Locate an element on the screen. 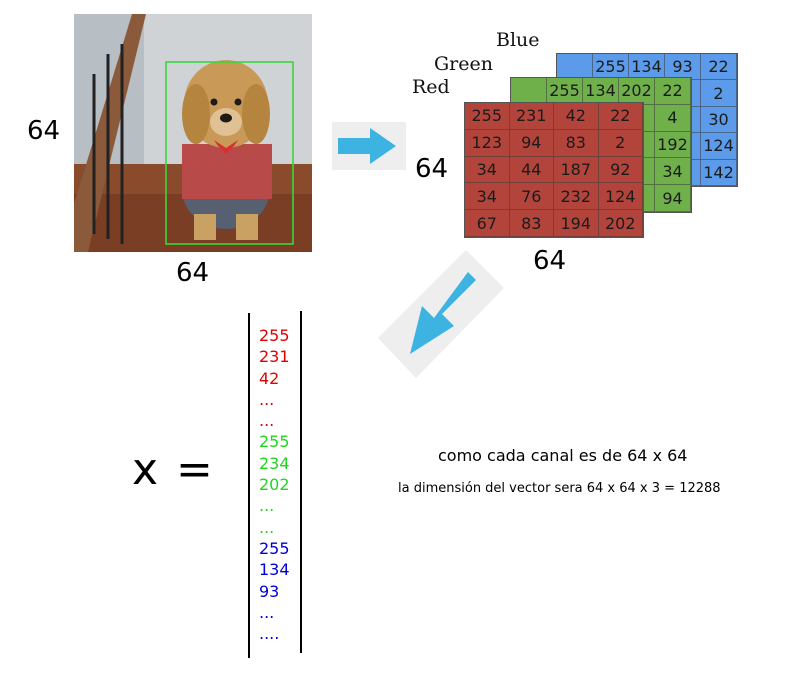 The height and width of the screenshot is (697, 810). red-channel-cell: 124 is located at coordinates (620, 197).